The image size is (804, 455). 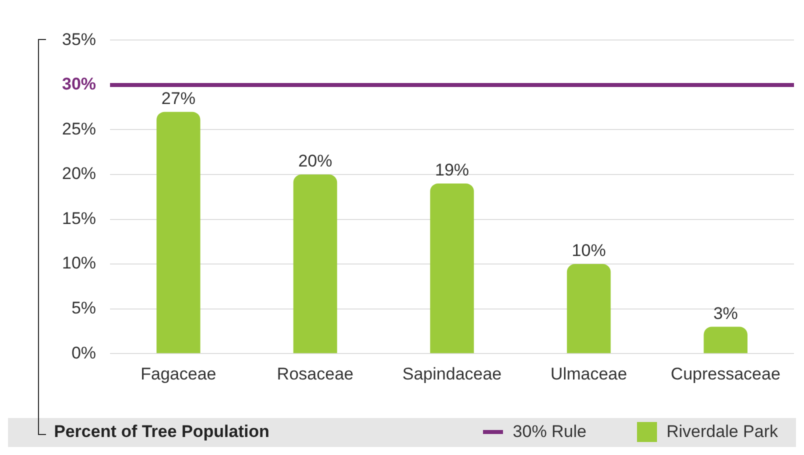 I want to click on data-label: 19%, so click(x=452, y=170).